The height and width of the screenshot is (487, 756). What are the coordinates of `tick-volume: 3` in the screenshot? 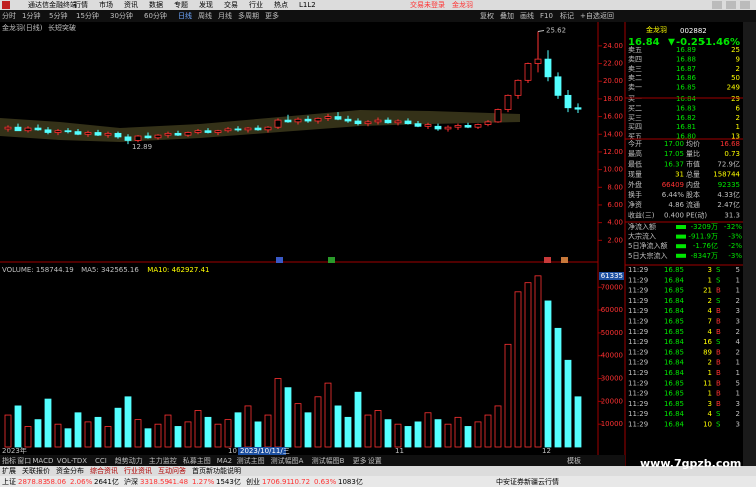 It's located at (710, 404).